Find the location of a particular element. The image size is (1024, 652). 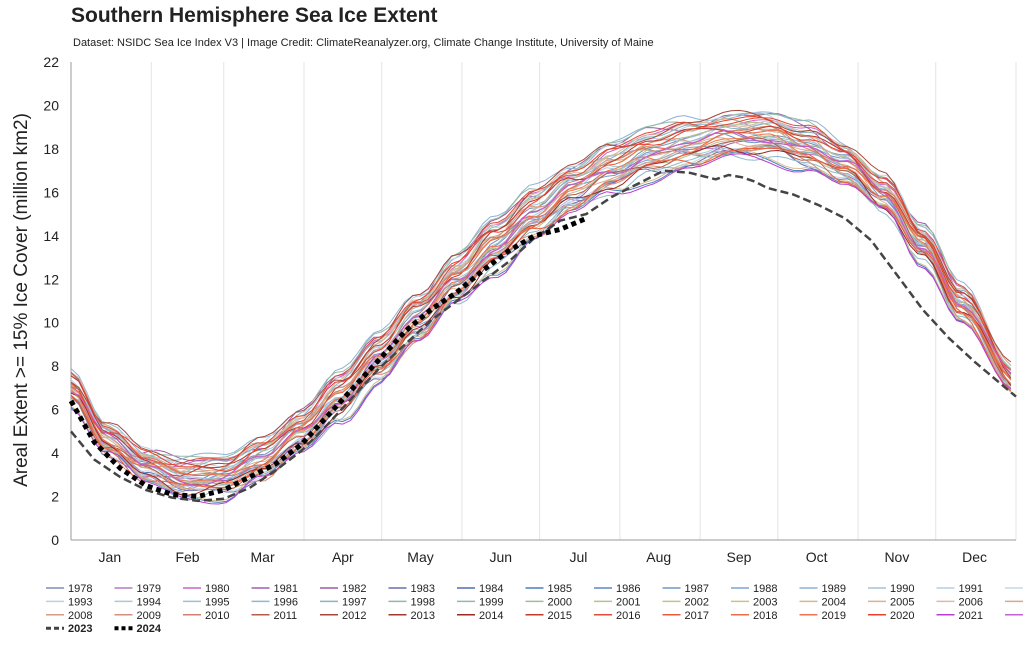

legend-label: 2009 is located at coordinates (149, 616).